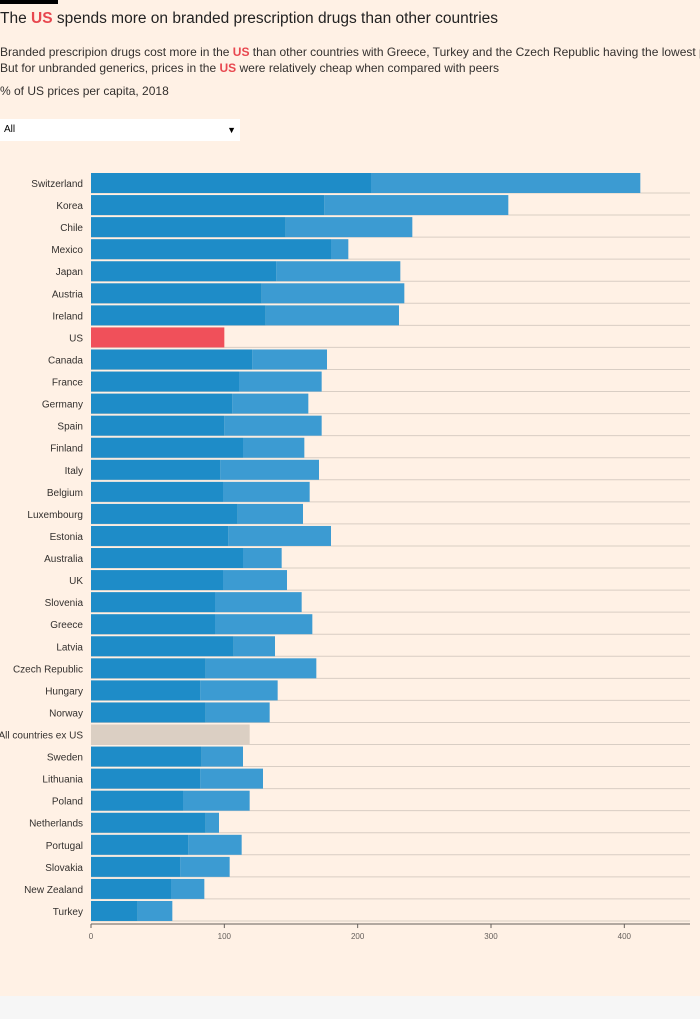  What do you see at coordinates (162, 646) in the screenshot?
I see `bar-segment-1-latvia` at bounding box center [162, 646].